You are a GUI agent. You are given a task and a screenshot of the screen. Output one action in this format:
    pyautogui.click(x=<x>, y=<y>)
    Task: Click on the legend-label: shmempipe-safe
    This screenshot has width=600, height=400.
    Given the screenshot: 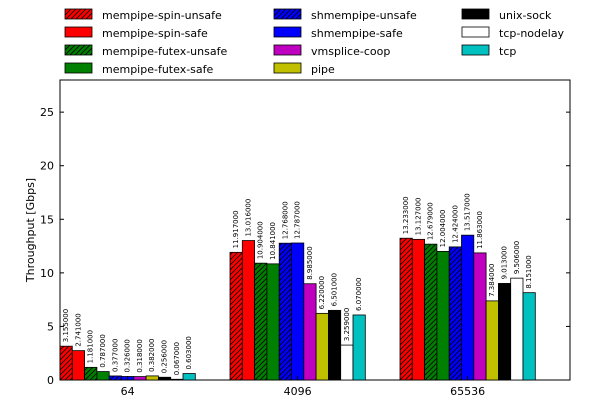 What is the action you would take?
    pyautogui.click(x=357, y=33)
    